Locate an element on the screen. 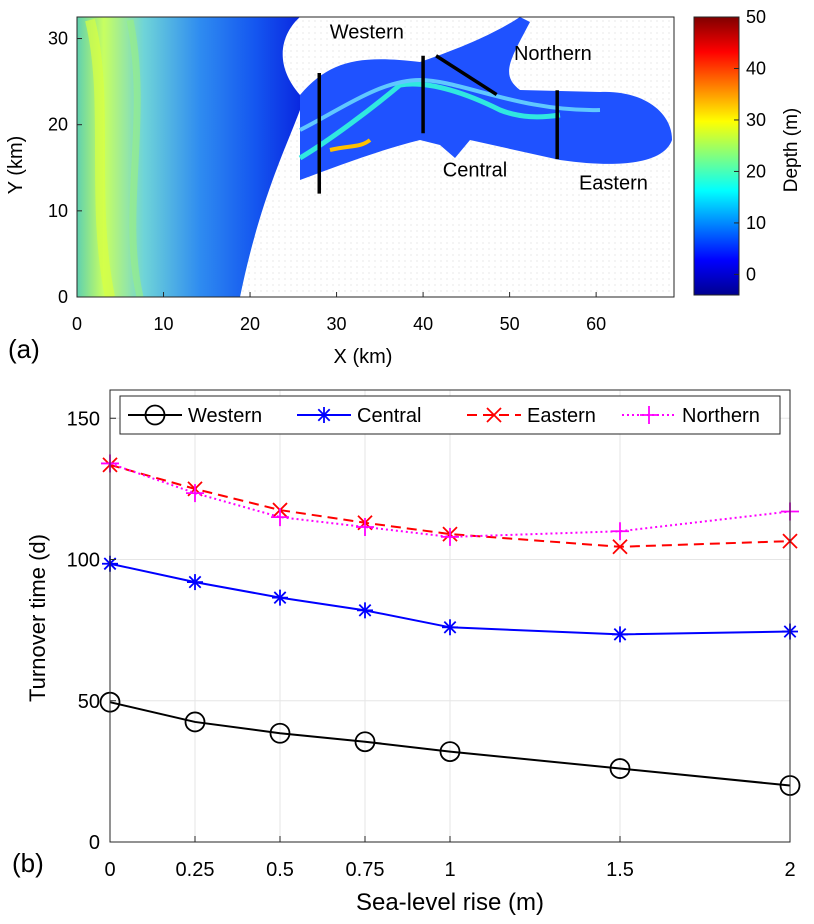 The height and width of the screenshot is (924, 814). x-tick-label: 1 is located at coordinates (449, 870).